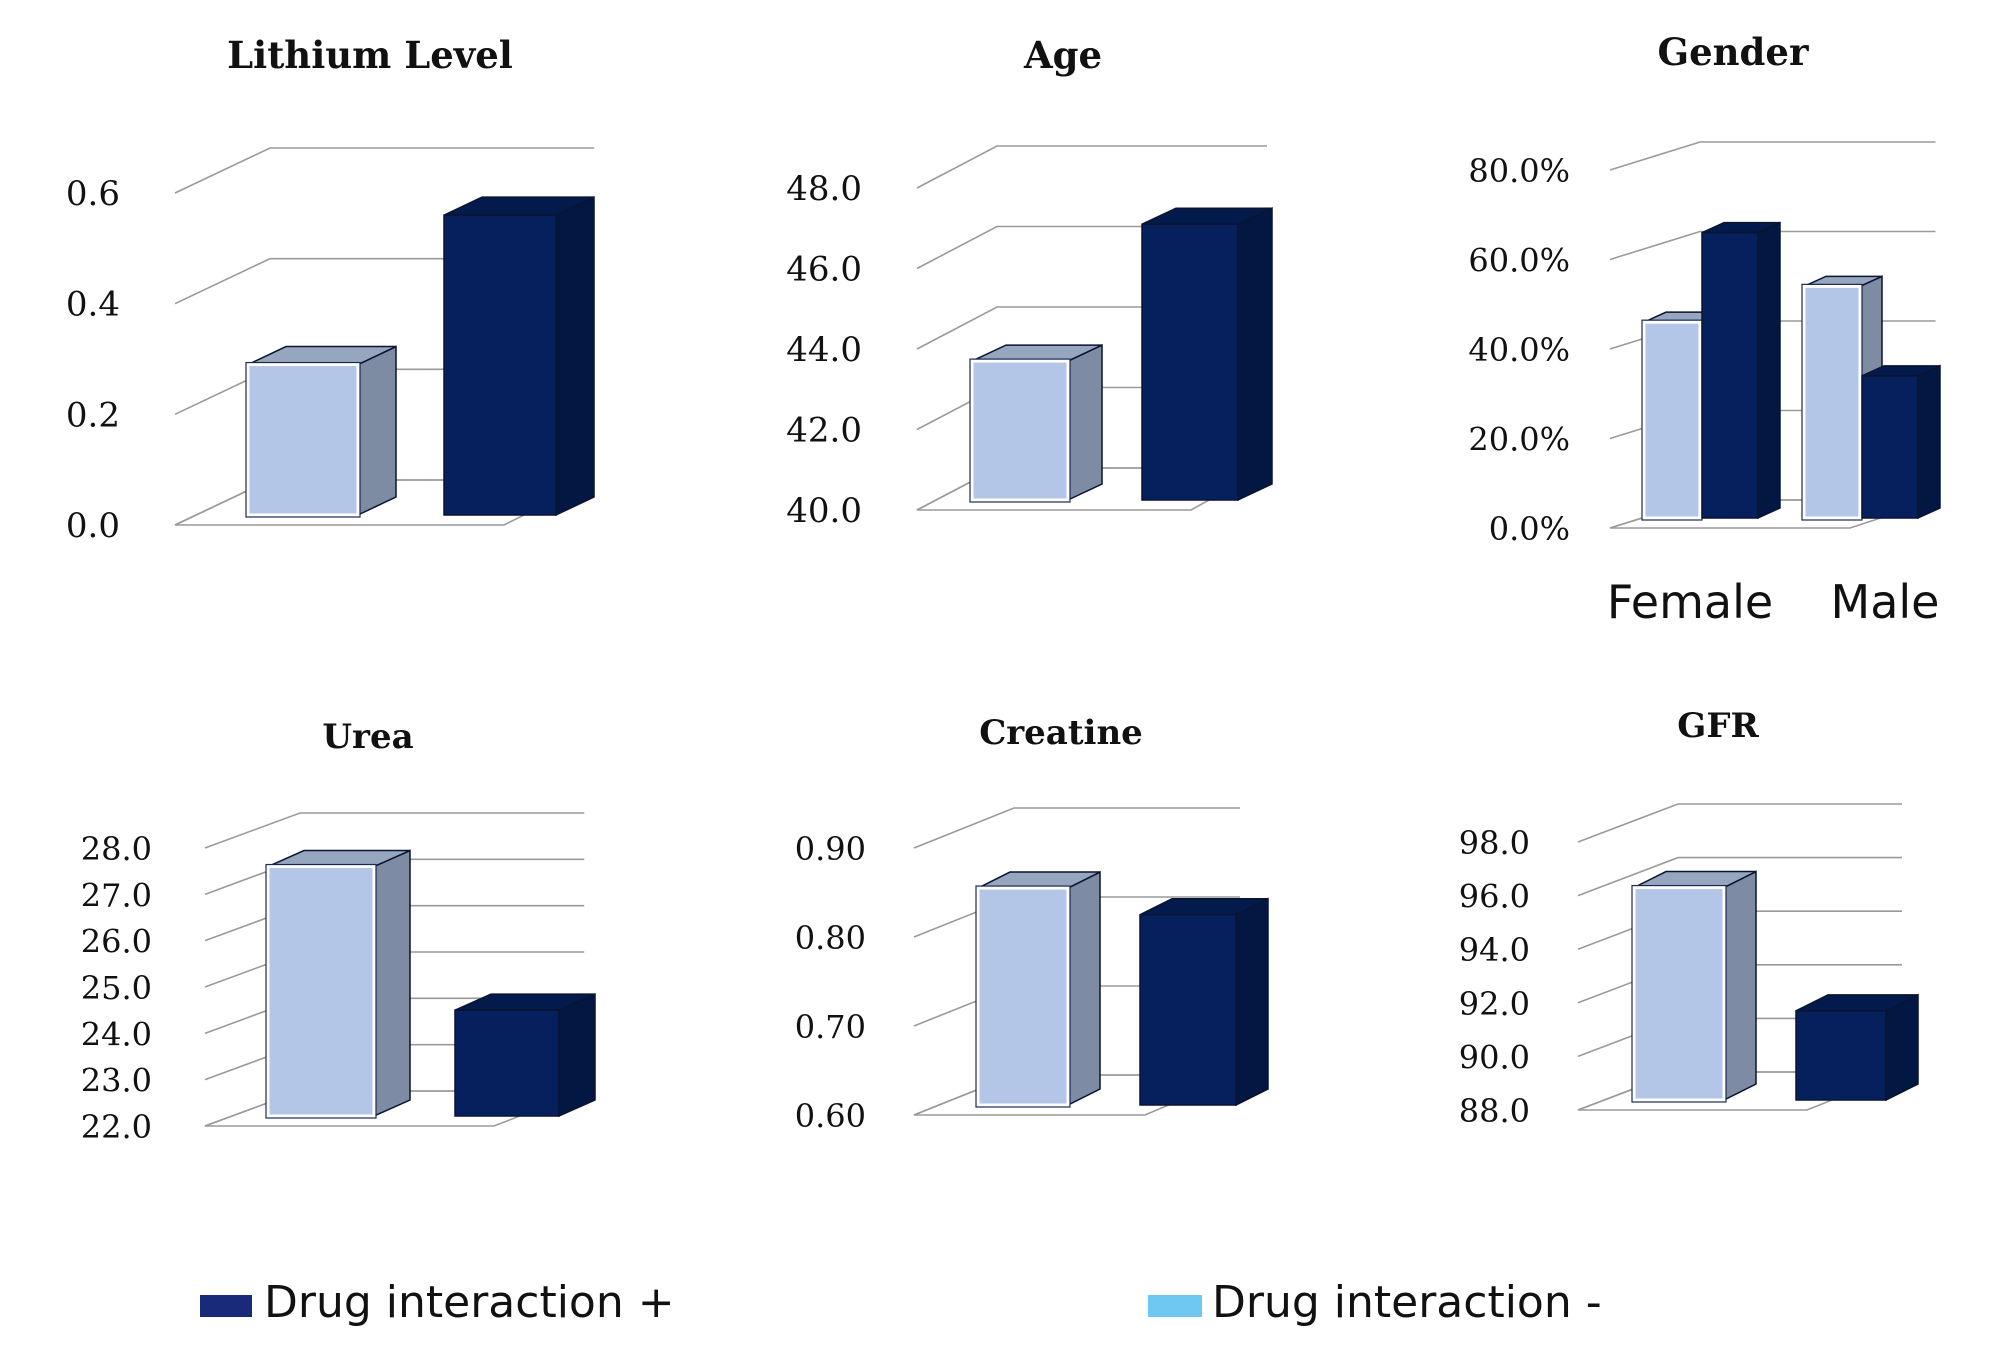 This screenshot has height=1356, width=1997. I want to click on gender-title: Gender, so click(1733, 52).